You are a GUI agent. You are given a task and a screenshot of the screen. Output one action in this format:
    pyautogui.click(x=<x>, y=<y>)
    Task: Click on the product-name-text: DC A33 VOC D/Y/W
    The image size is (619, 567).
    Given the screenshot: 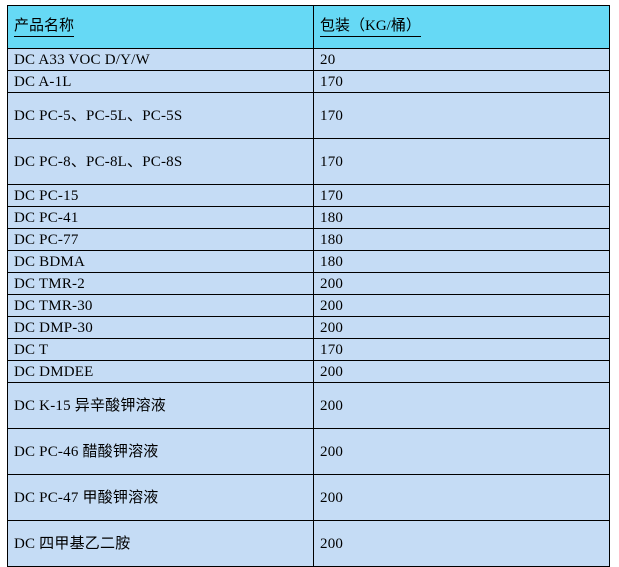 What is the action you would take?
    pyautogui.click(x=82, y=59)
    